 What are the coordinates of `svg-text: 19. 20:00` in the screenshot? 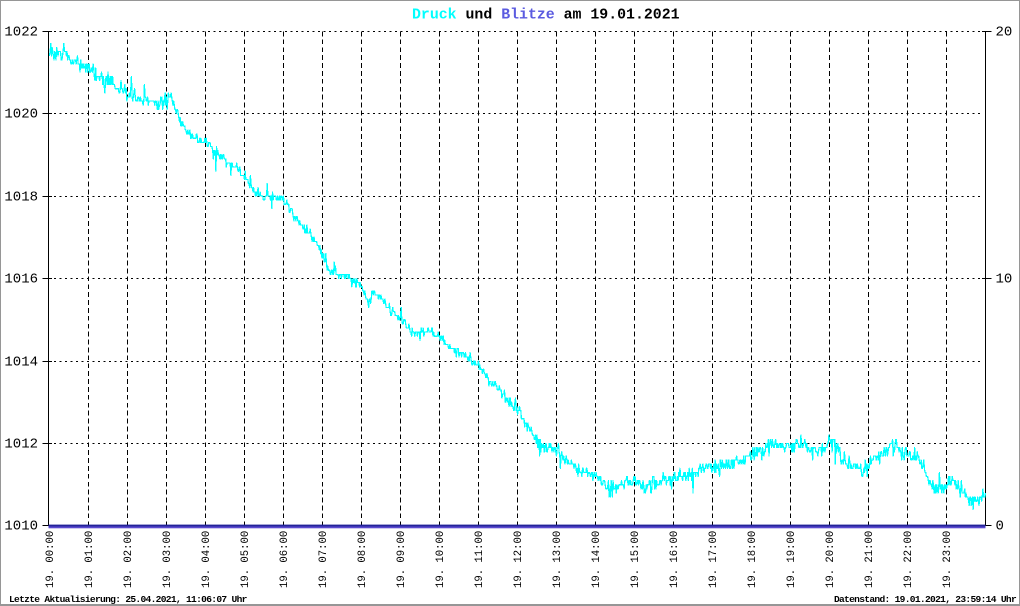 It's located at (831, 559).